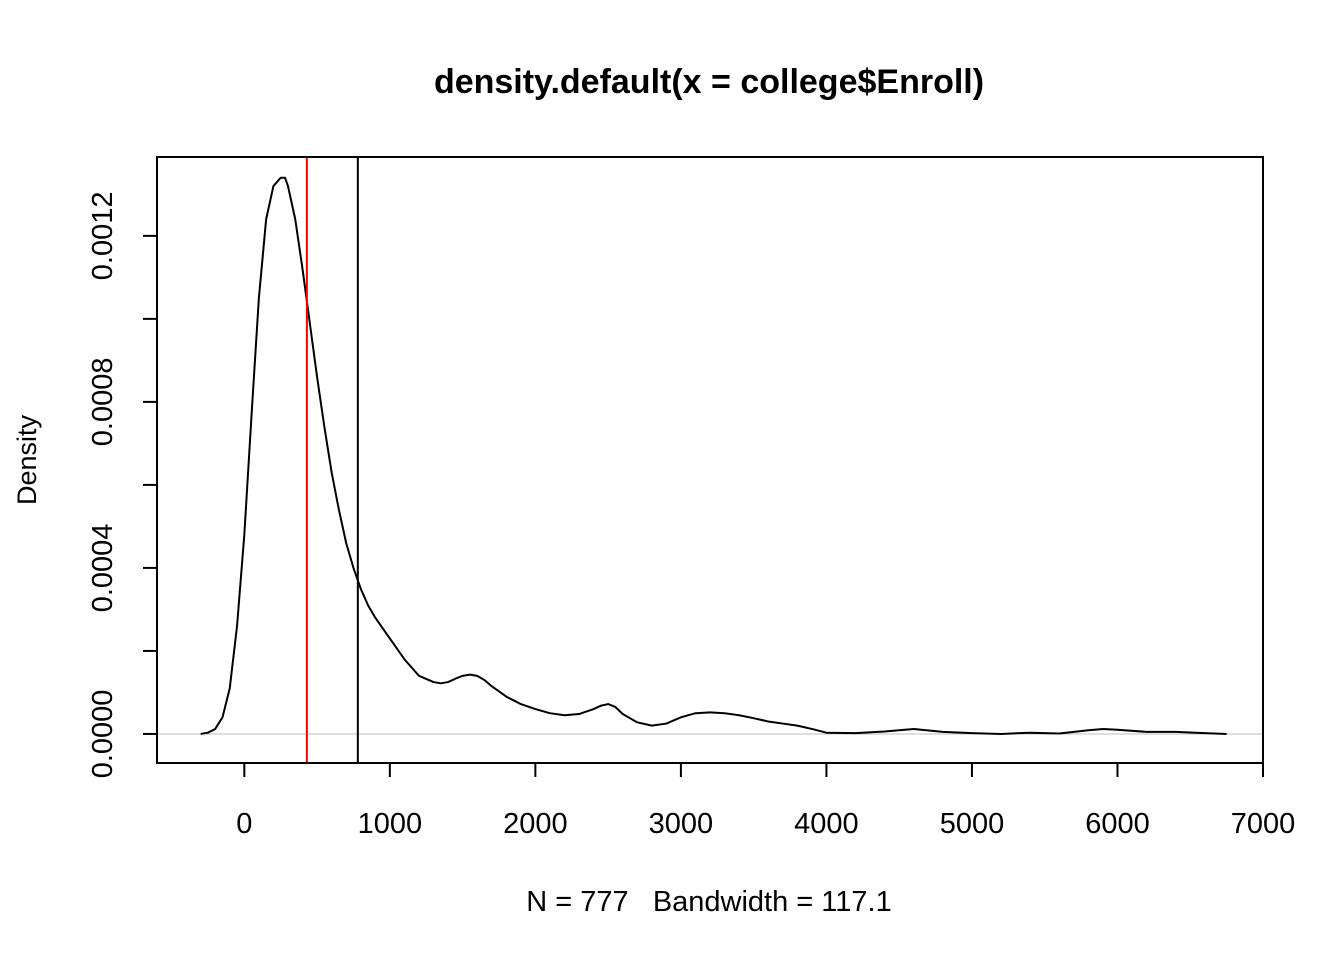 Image resolution: width=1344 pixels, height=965 pixels. Describe the element at coordinates (103, 236) in the screenshot. I see `y-tick-label: 0.0012` at that location.